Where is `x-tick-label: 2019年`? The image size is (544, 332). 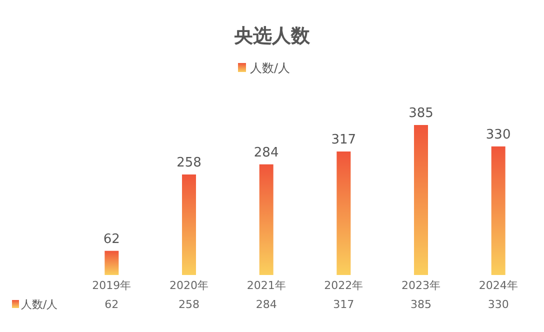 x-tick-label: 2019年 is located at coordinates (112, 285).